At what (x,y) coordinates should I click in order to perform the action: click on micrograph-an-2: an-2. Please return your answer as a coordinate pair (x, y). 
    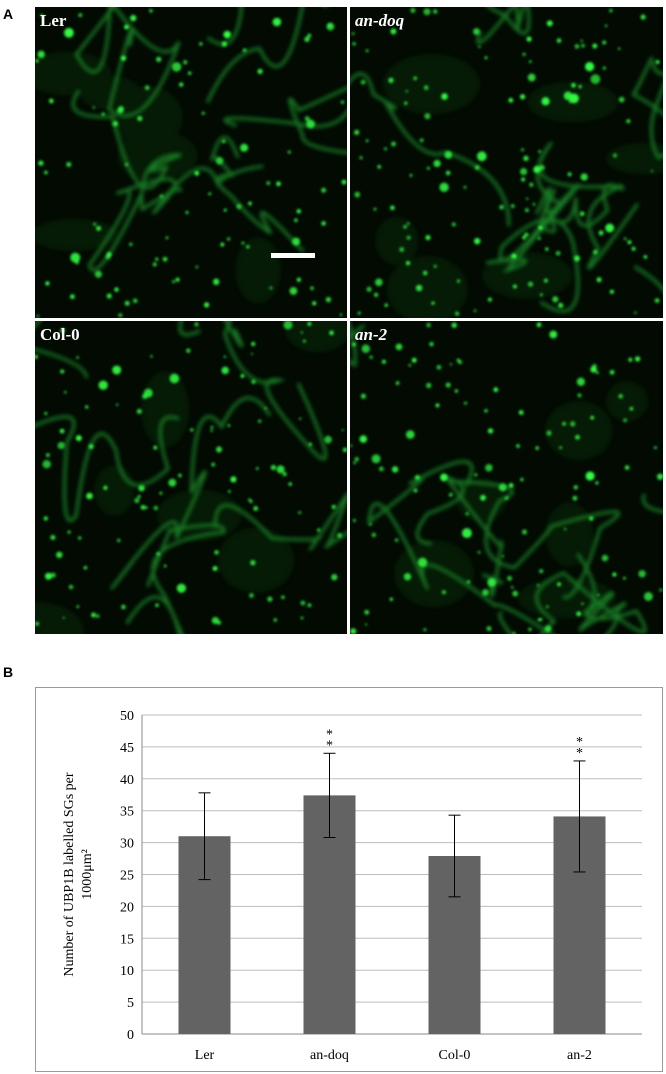
    Looking at the image, I should click on (506, 477).